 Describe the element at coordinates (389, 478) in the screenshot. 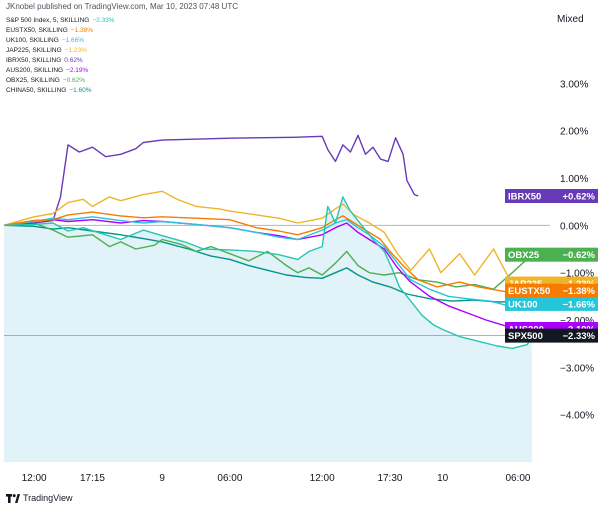

I see `x-tick-label: 17:30` at that location.